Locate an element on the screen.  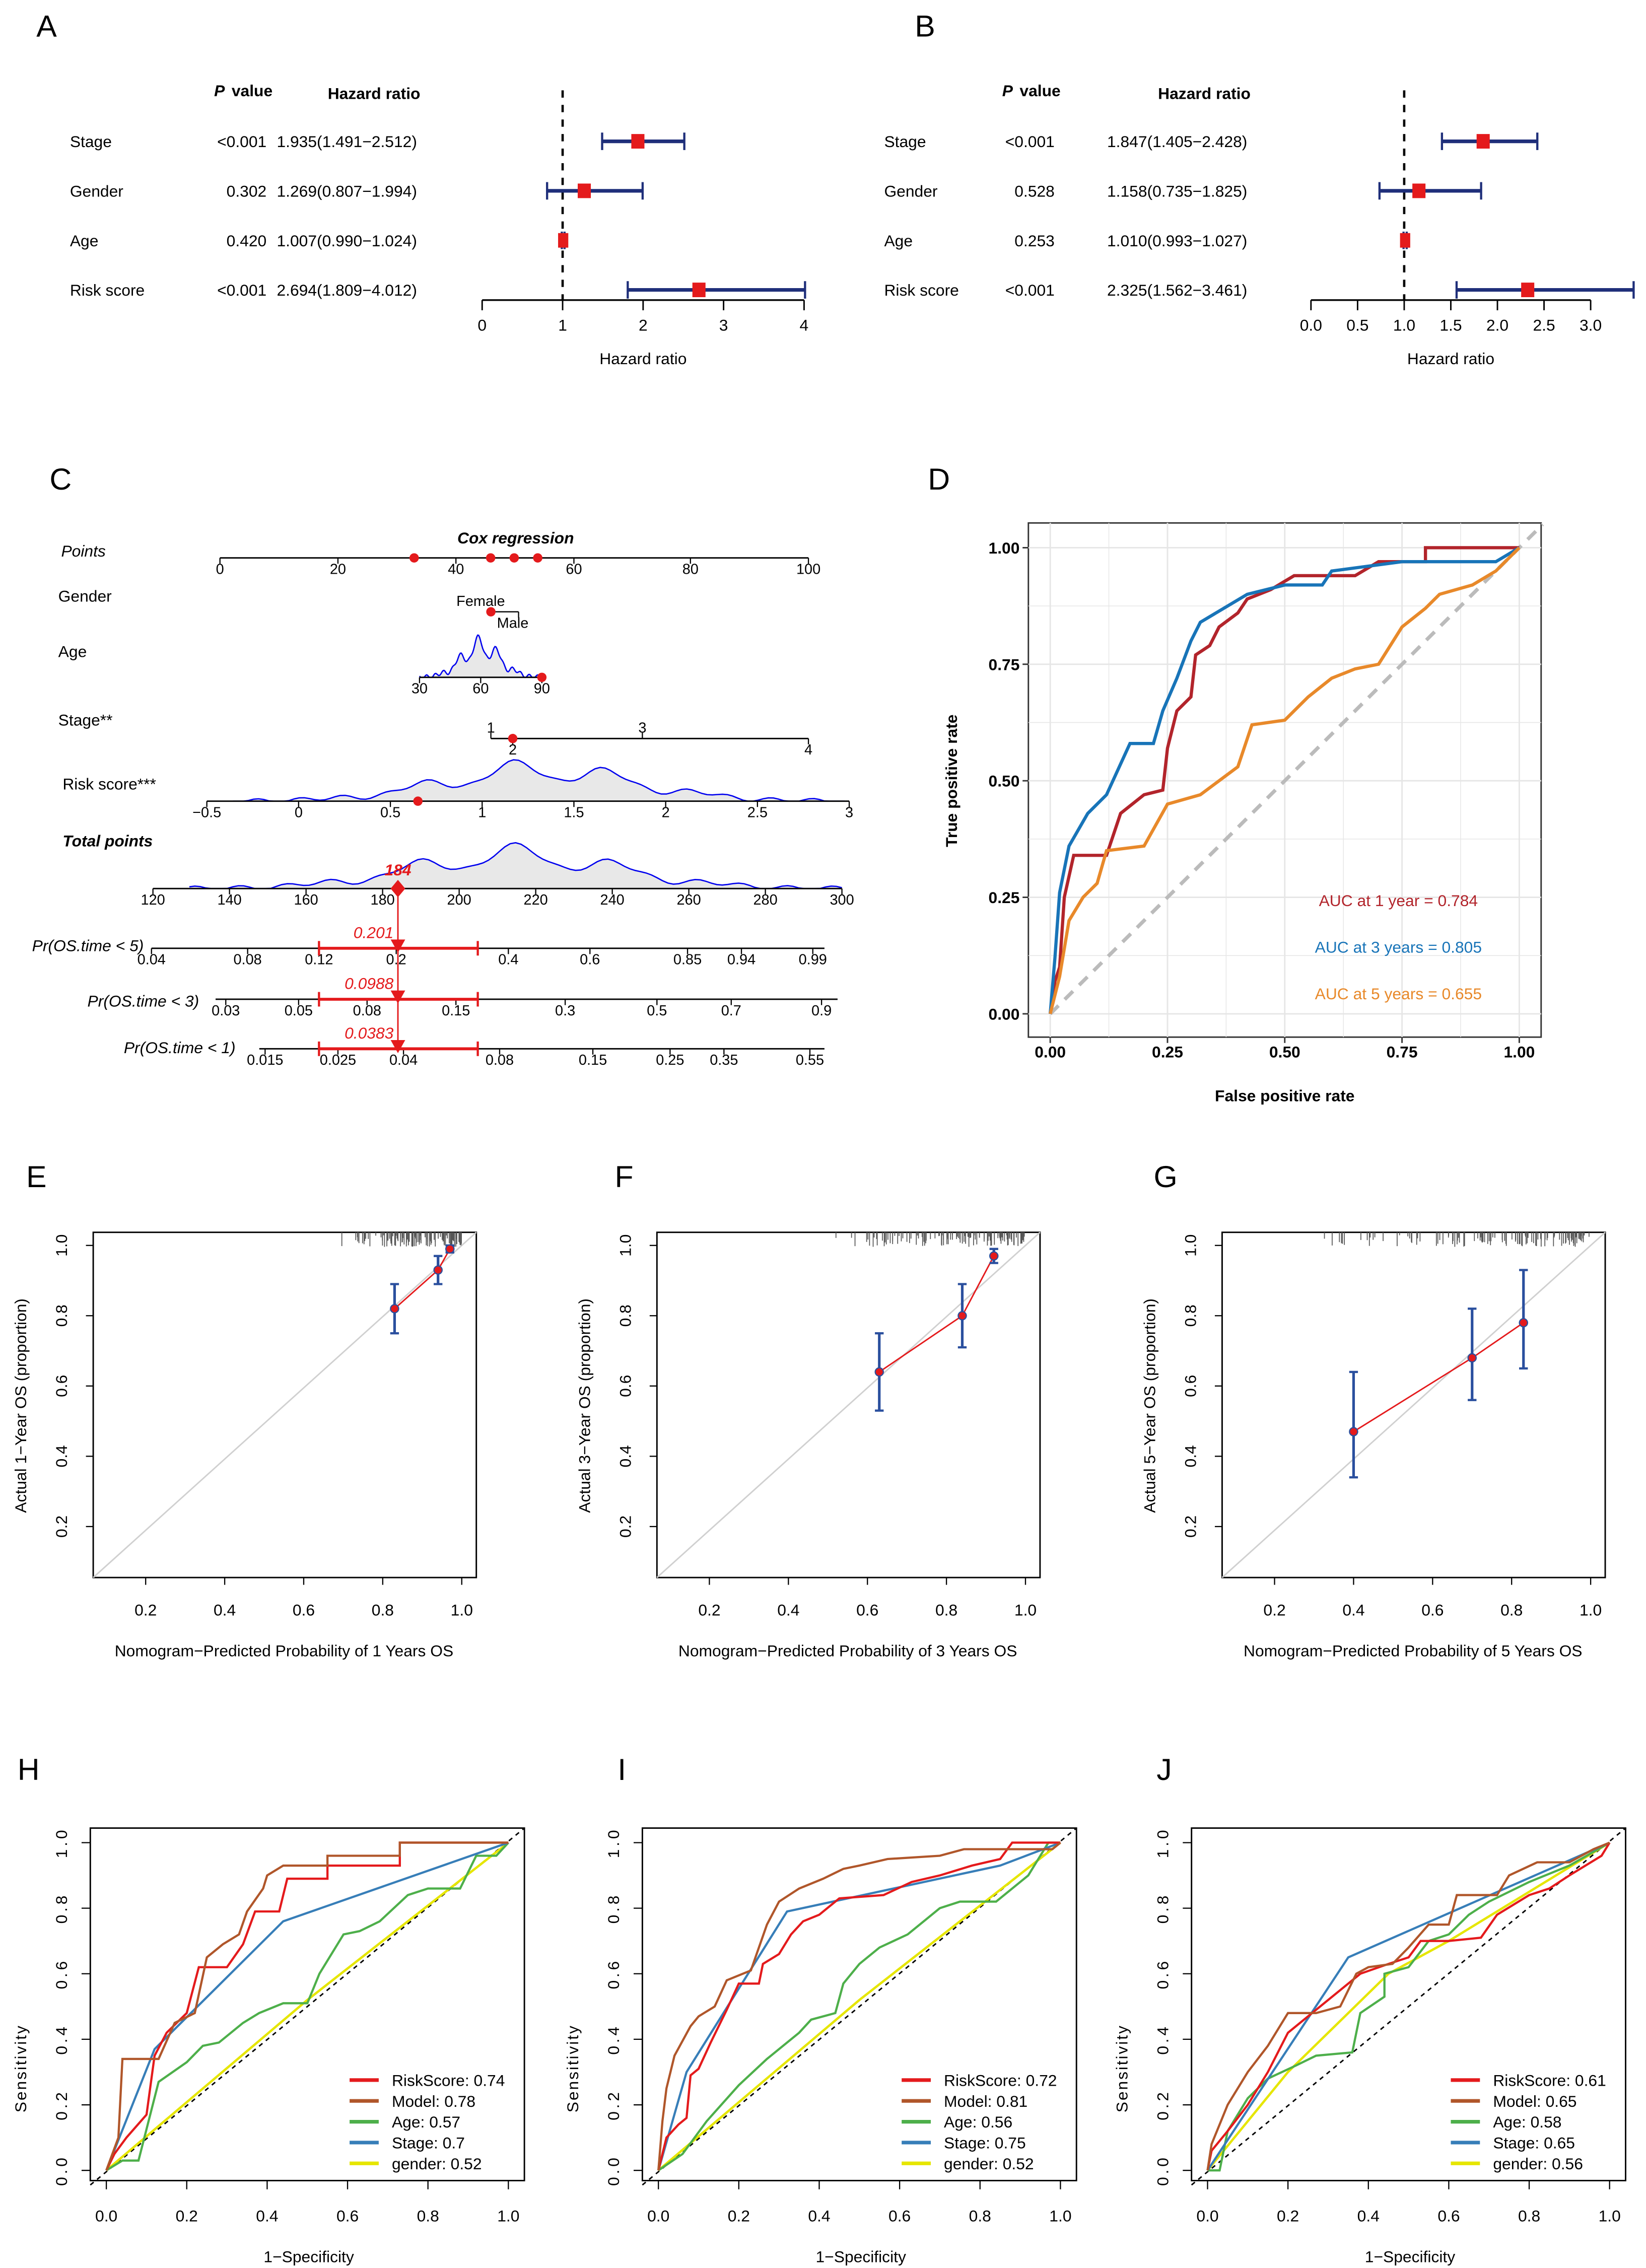
probability-tick-label: 0.55 is located at coordinates (810, 1060).